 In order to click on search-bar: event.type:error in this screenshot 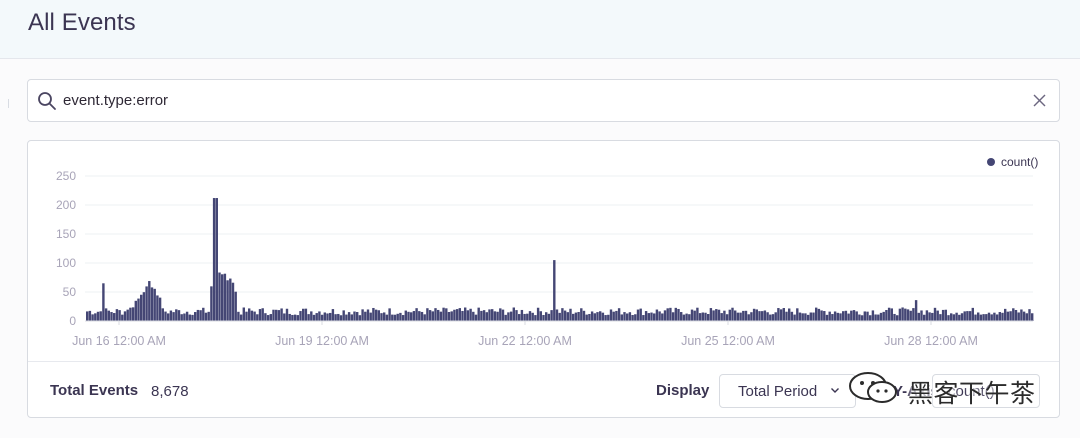, I will do `click(543, 100)`.